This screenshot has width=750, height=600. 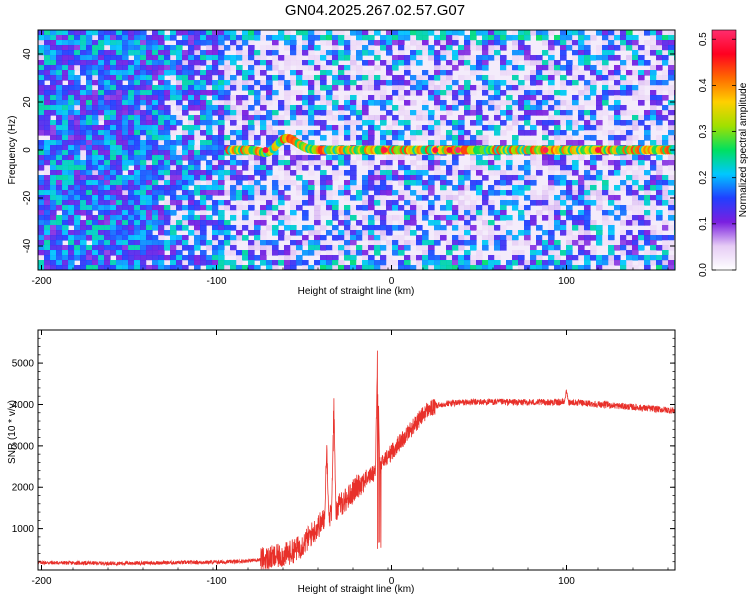 I want to click on spectrogram-x-label: Height of straight line (km), so click(x=356, y=291).